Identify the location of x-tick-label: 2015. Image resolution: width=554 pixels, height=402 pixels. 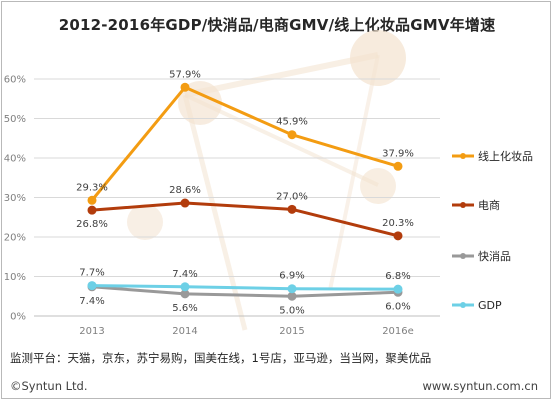
(291, 331).